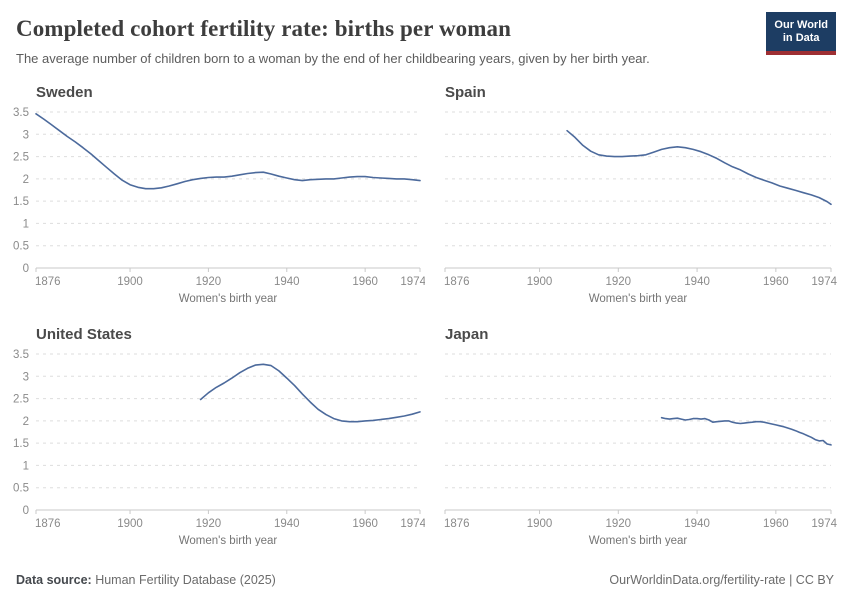 This screenshot has width=850, height=600. What do you see at coordinates (467, 334) in the screenshot?
I see `panel-title-japan: Japan` at bounding box center [467, 334].